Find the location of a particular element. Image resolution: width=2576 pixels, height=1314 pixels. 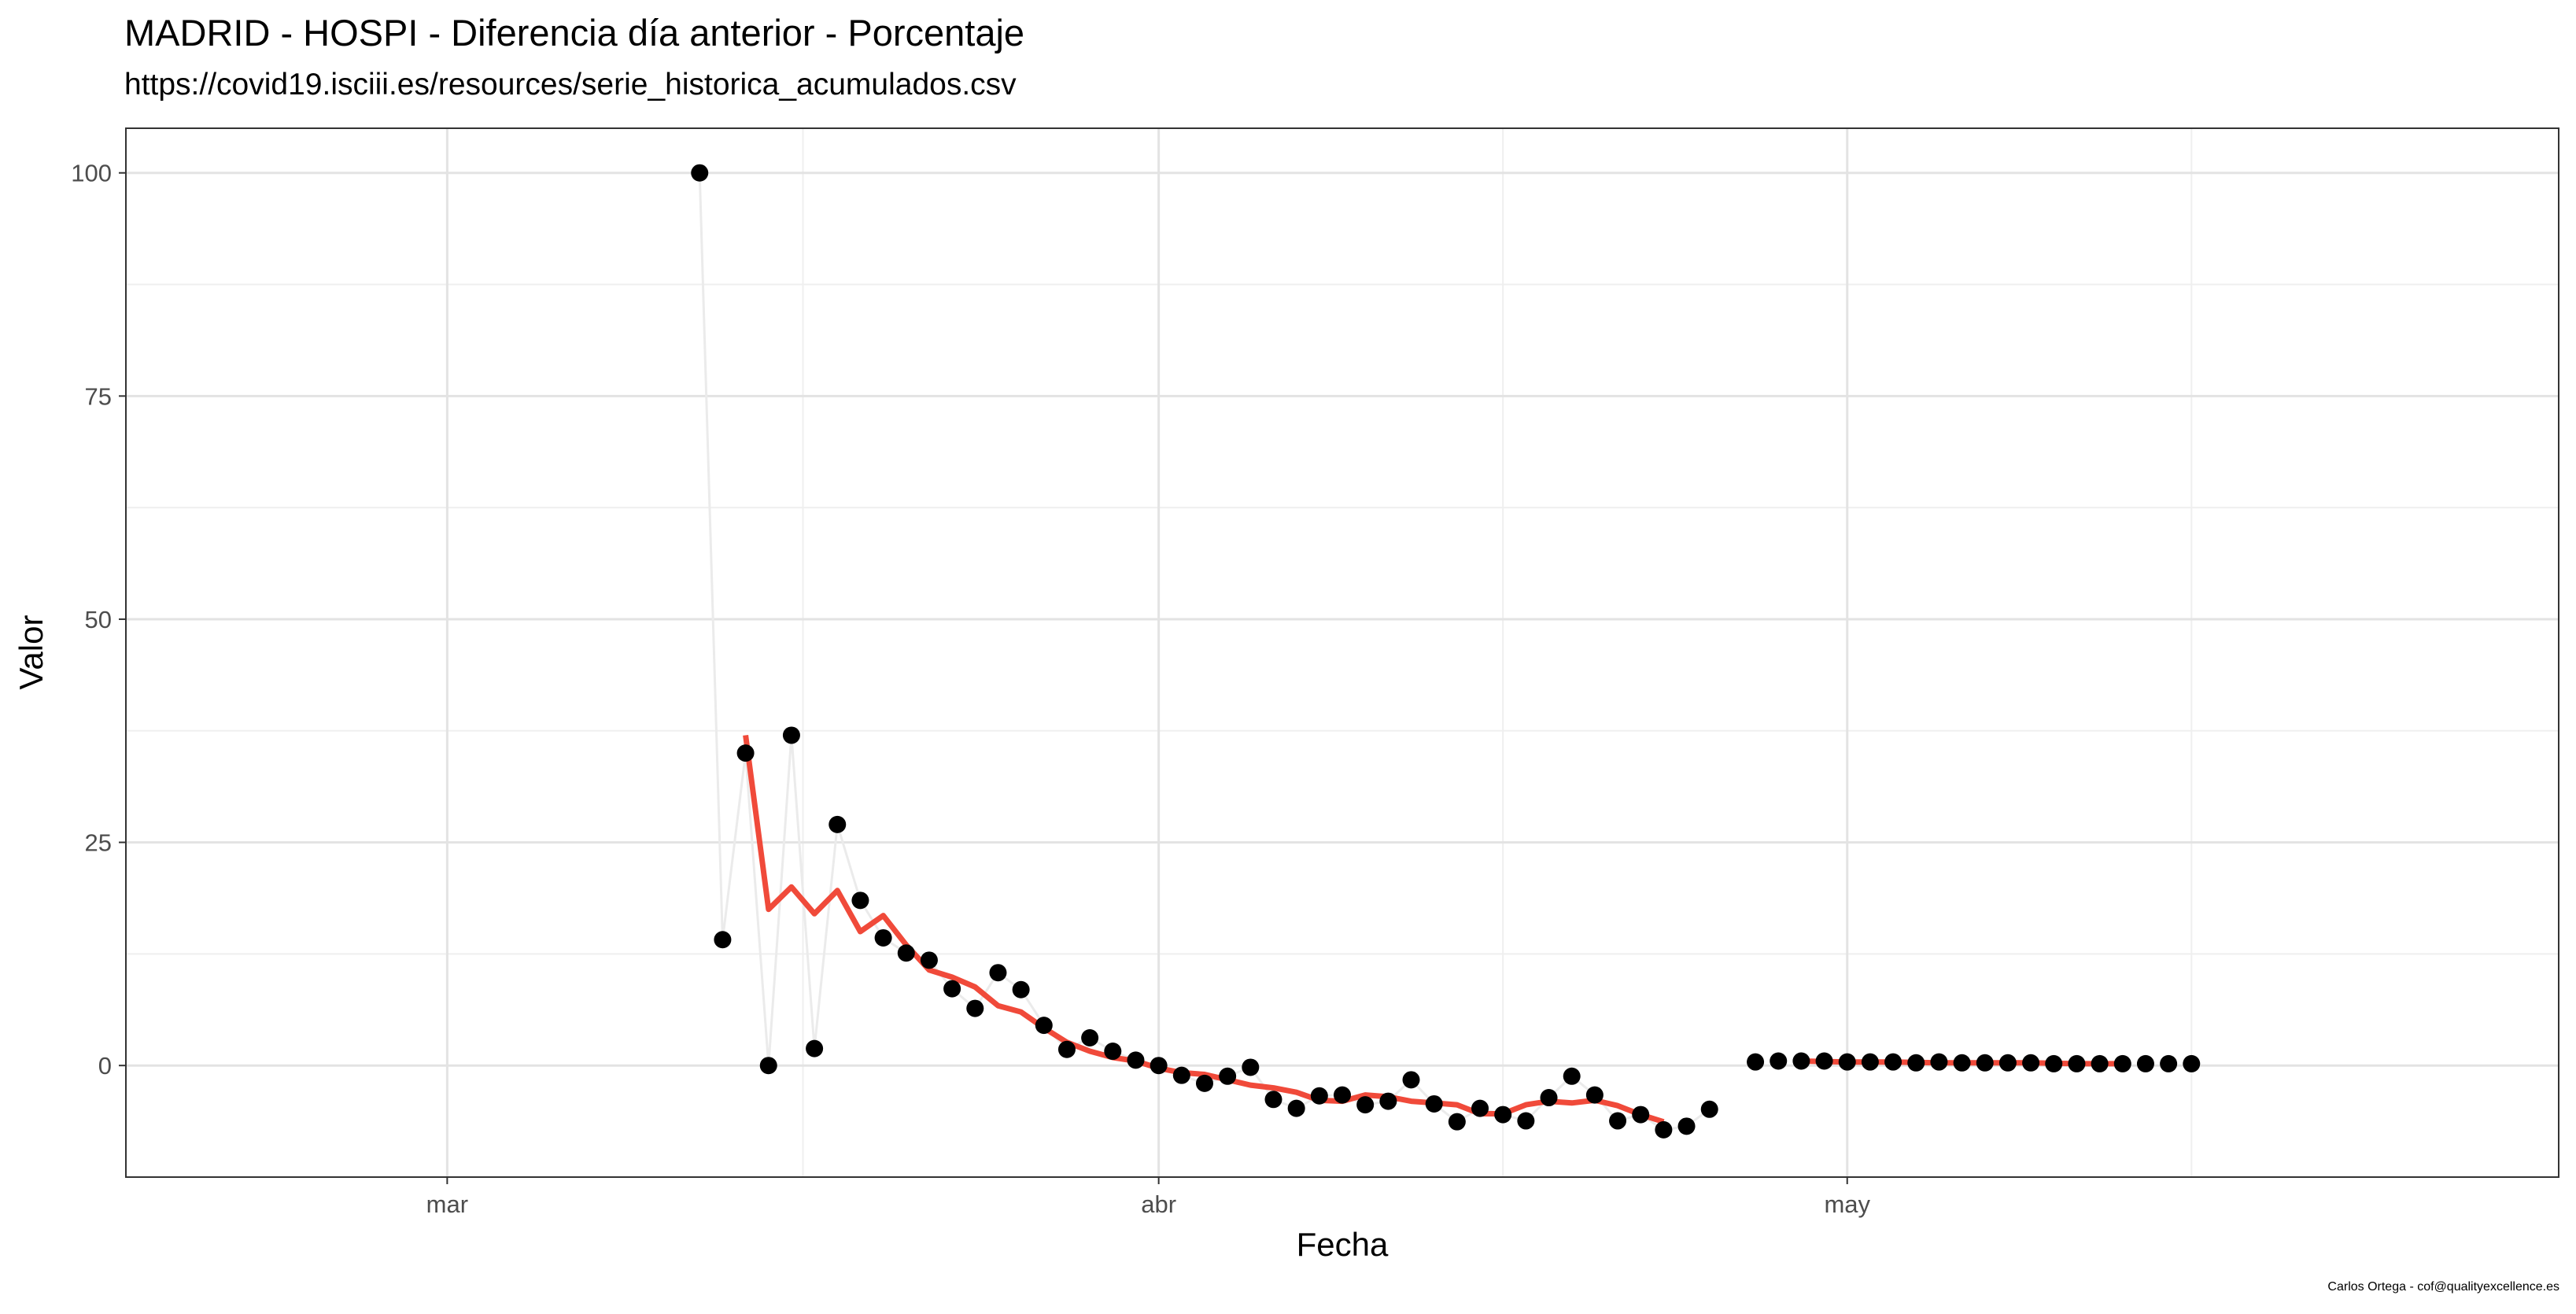

x-tick-label: abr is located at coordinates (1159, 1204).